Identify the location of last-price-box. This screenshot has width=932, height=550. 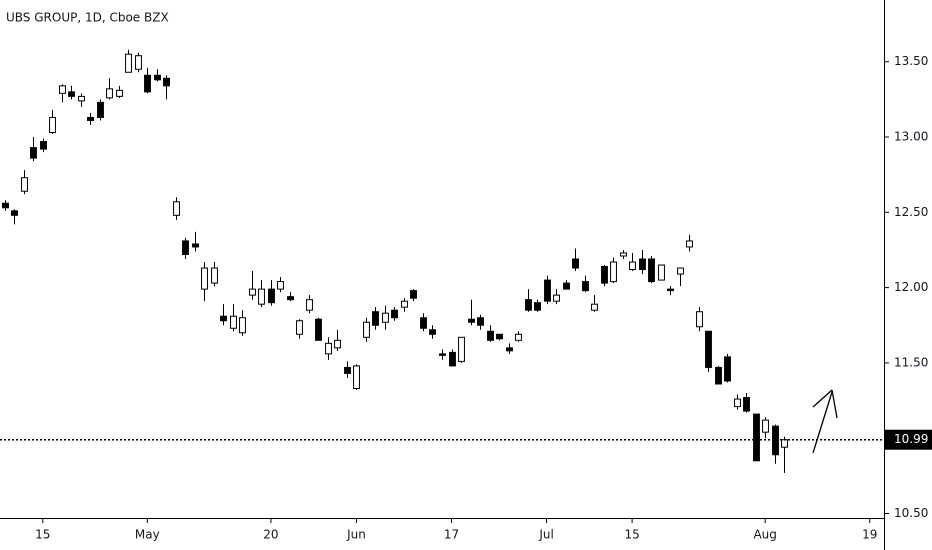
(908, 439).